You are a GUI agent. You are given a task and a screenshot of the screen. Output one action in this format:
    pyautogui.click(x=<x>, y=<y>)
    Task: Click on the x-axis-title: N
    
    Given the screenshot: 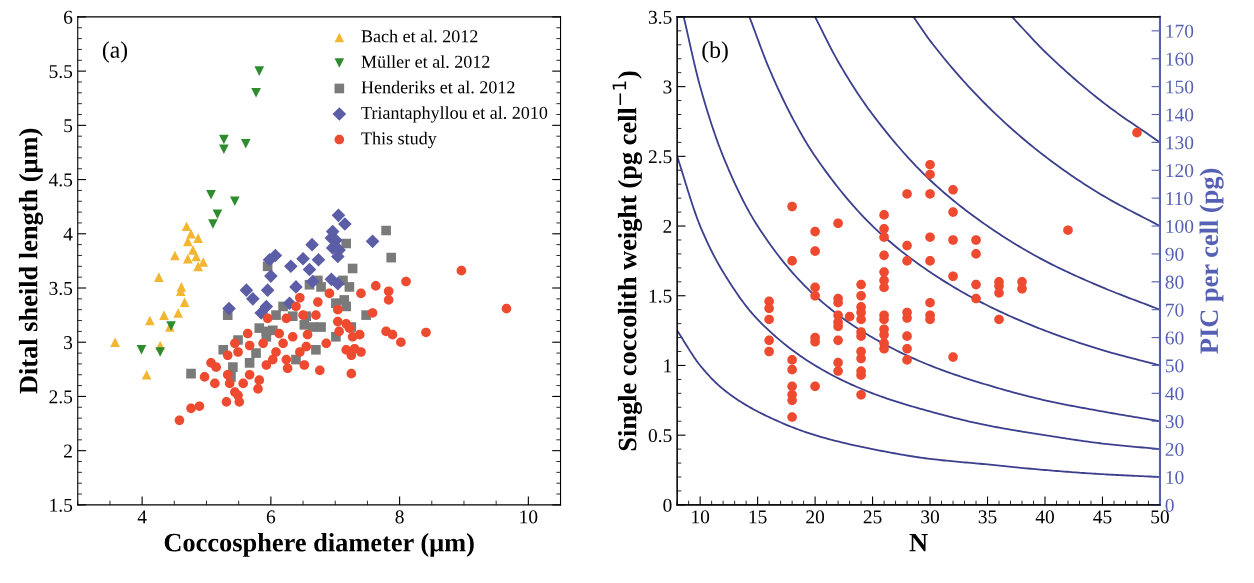 What is the action you would take?
    pyautogui.click(x=918, y=542)
    